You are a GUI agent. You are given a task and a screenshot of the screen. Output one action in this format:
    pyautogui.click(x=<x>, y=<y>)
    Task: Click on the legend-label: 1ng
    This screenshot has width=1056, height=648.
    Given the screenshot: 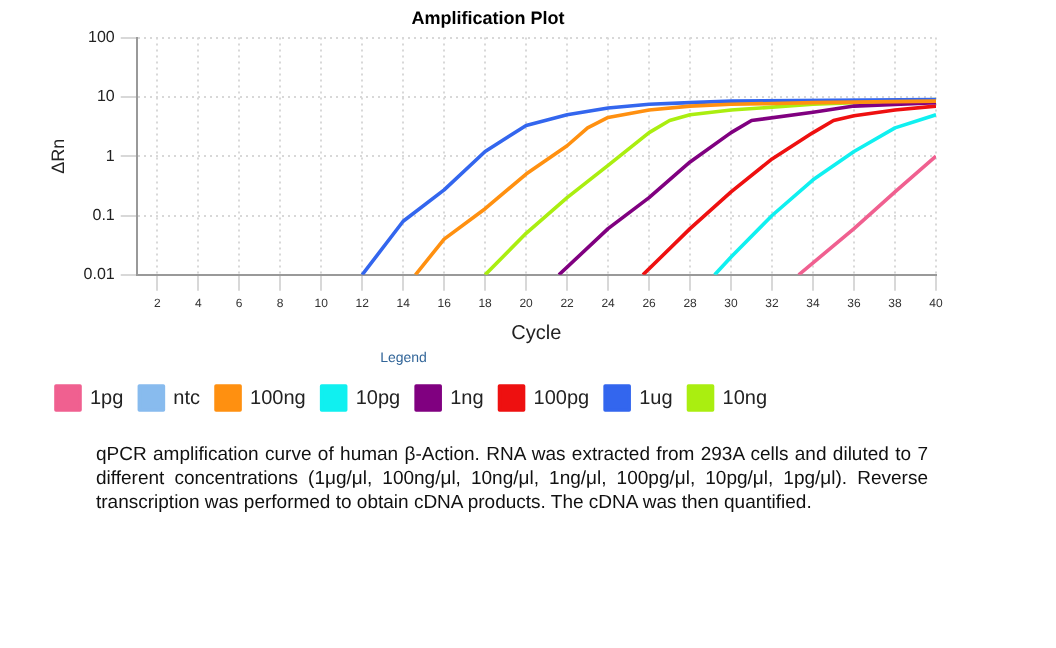 What is the action you would take?
    pyautogui.click(x=467, y=398)
    